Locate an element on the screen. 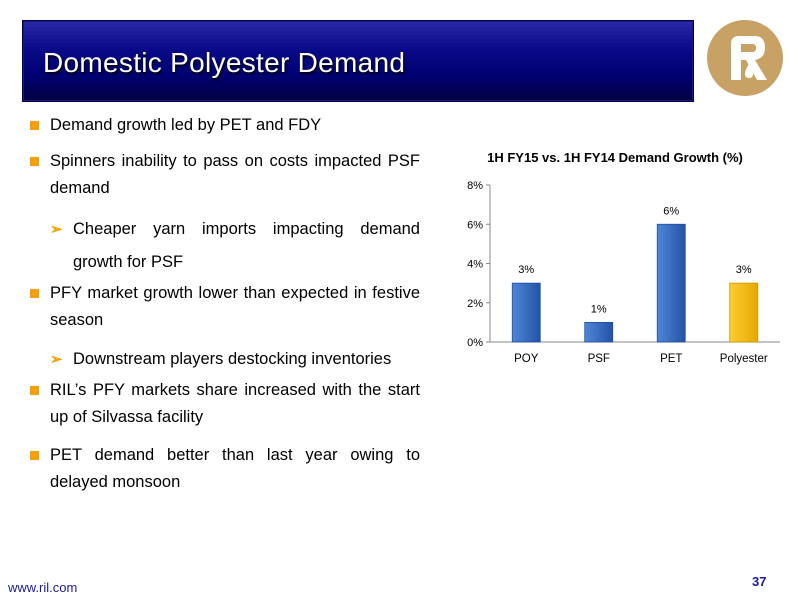  page-number: 37 is located at coordinates (759, 581).